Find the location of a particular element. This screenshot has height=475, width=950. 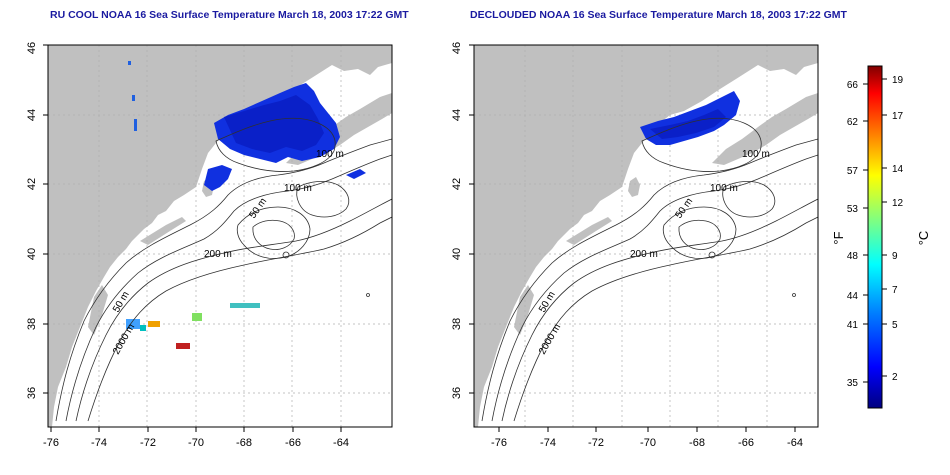

colorbar-c-tick: 5 is located at coordinates (895, 325).